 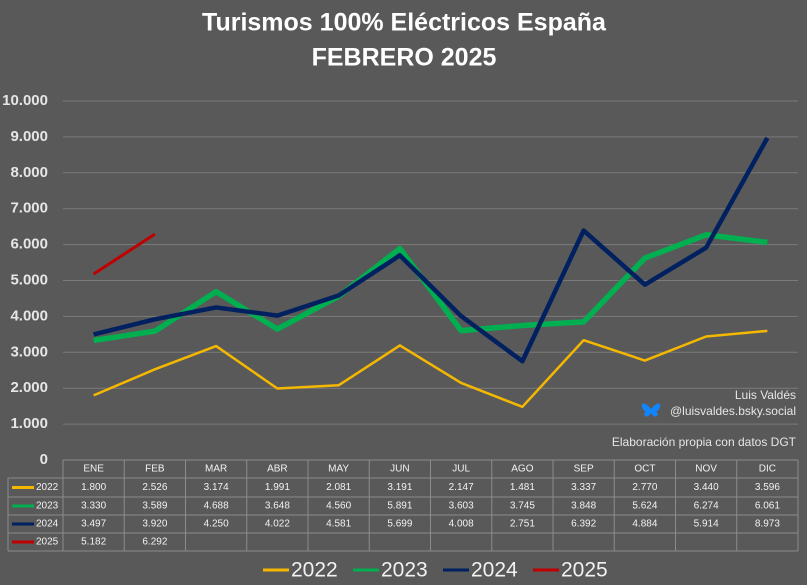 What do you see at coordinates (155, 469) in the screenshot?
I see `x-tick-label: FEB` at bounding box center [155, 469].